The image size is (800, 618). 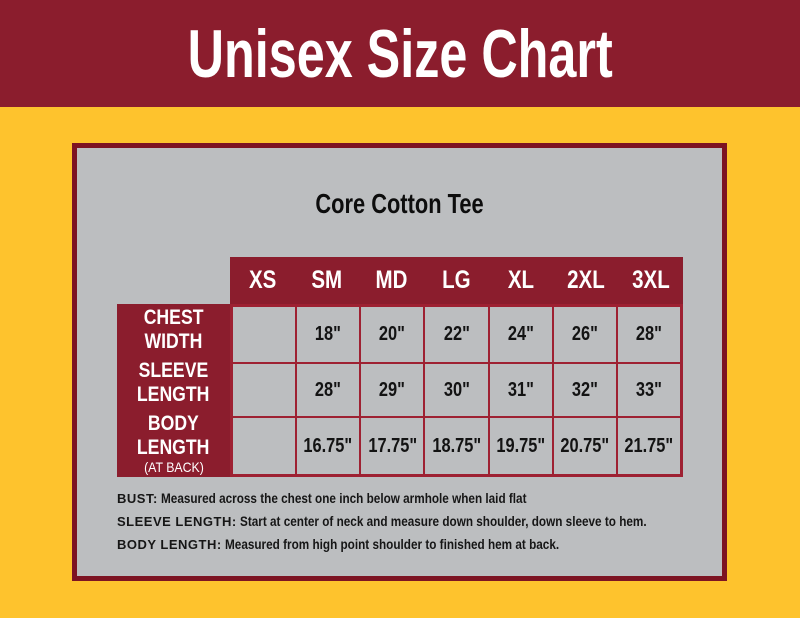 What do you see at coordinates (262, 280) in the screenshot?
I see `size-column-header-xs: XS` at bounding box center [262, 280].